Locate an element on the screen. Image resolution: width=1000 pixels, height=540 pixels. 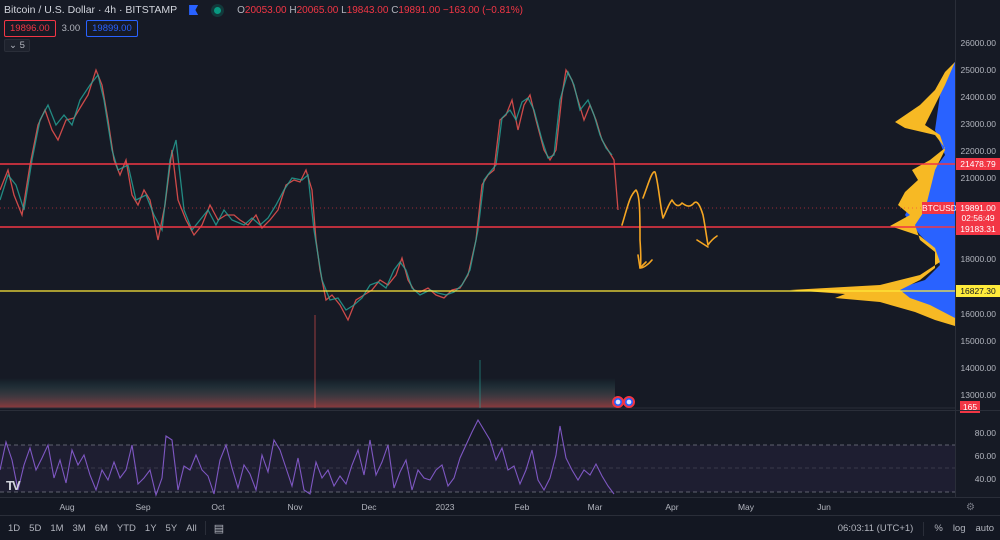
symbol-title: Bitcoin / U.S. Dollar · 4h · BITSTAMP is located at coordinates (91, 10).